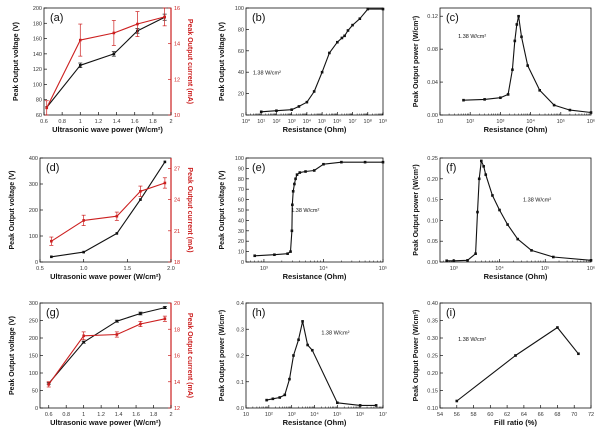 The height and width of the screenshot is (437, 600). What do you see at coordinates (52, 168) in the screenshot?
I see `panel-label: (d)` at bounding box center [52, 168].